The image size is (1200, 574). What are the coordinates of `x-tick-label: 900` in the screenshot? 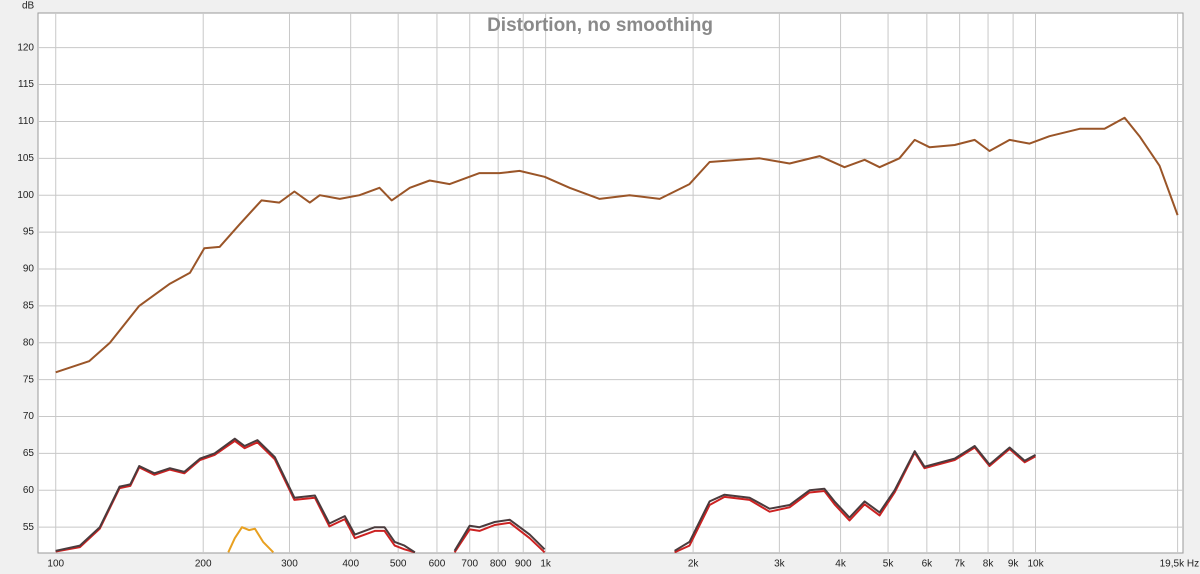 It's located at (523, 564).